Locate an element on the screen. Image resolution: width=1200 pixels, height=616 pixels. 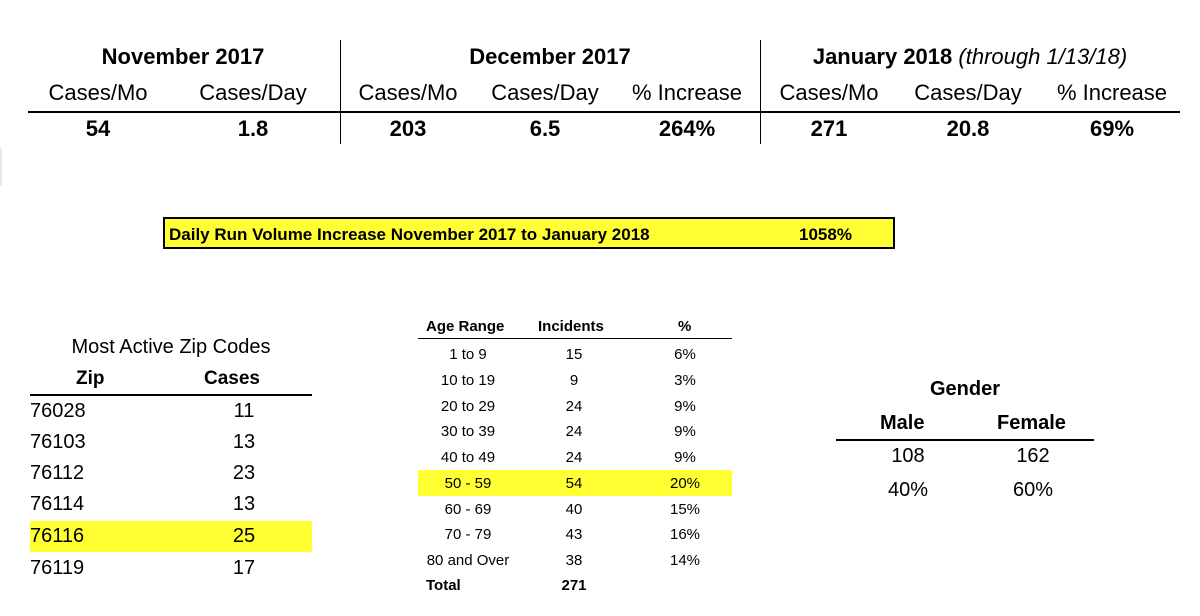
age-range-value: 20 to 29 is located at coordinates (468, 406).